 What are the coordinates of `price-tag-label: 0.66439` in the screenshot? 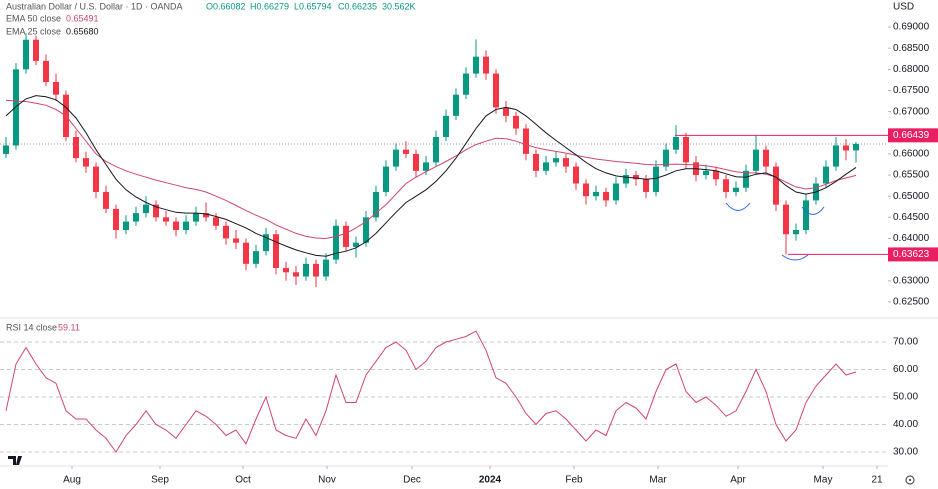 It's located at (911, 135).